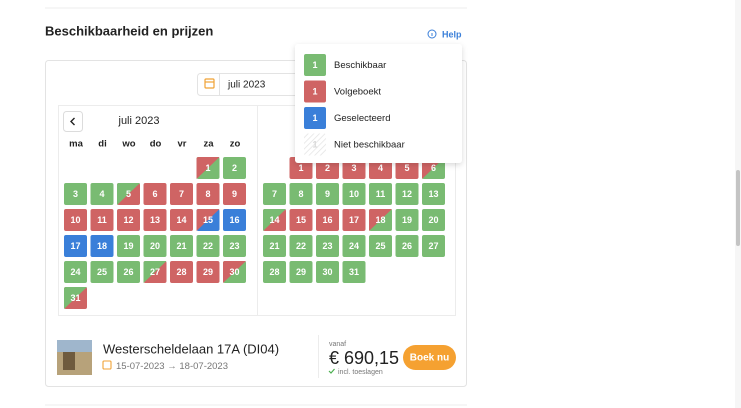  I want to click on day-cell: 29, so click(208, 272).